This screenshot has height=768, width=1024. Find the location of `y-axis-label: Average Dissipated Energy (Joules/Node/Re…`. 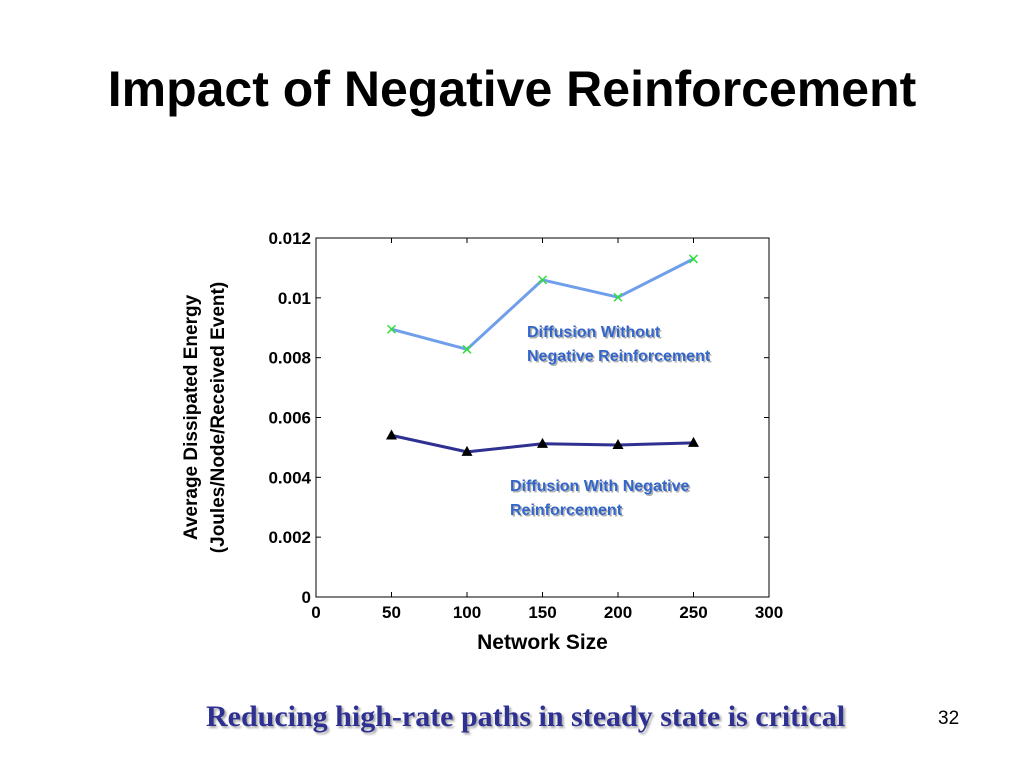

y-axis-label: Average Dissipated Energy (Joules/Node/Re… is located at coordinates (205, 417).